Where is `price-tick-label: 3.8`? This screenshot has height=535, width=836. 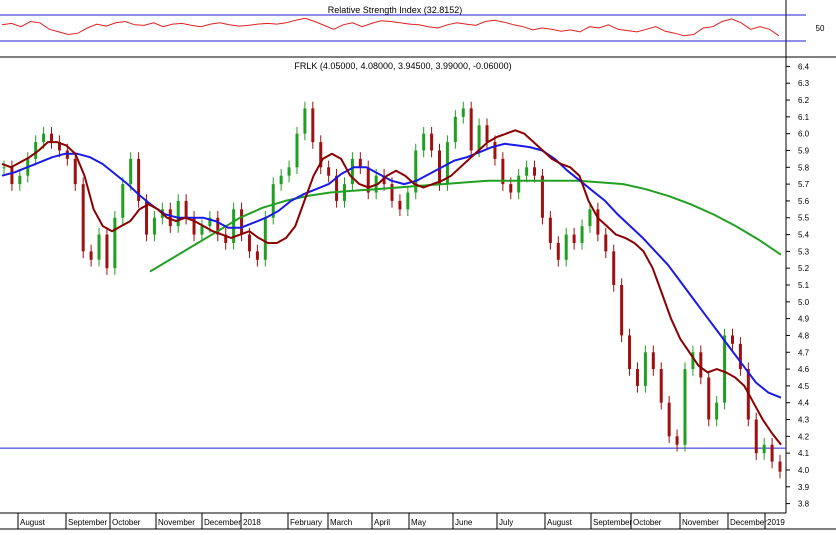 price-tick-label: 3.8 is located at coordinates (804, 504).